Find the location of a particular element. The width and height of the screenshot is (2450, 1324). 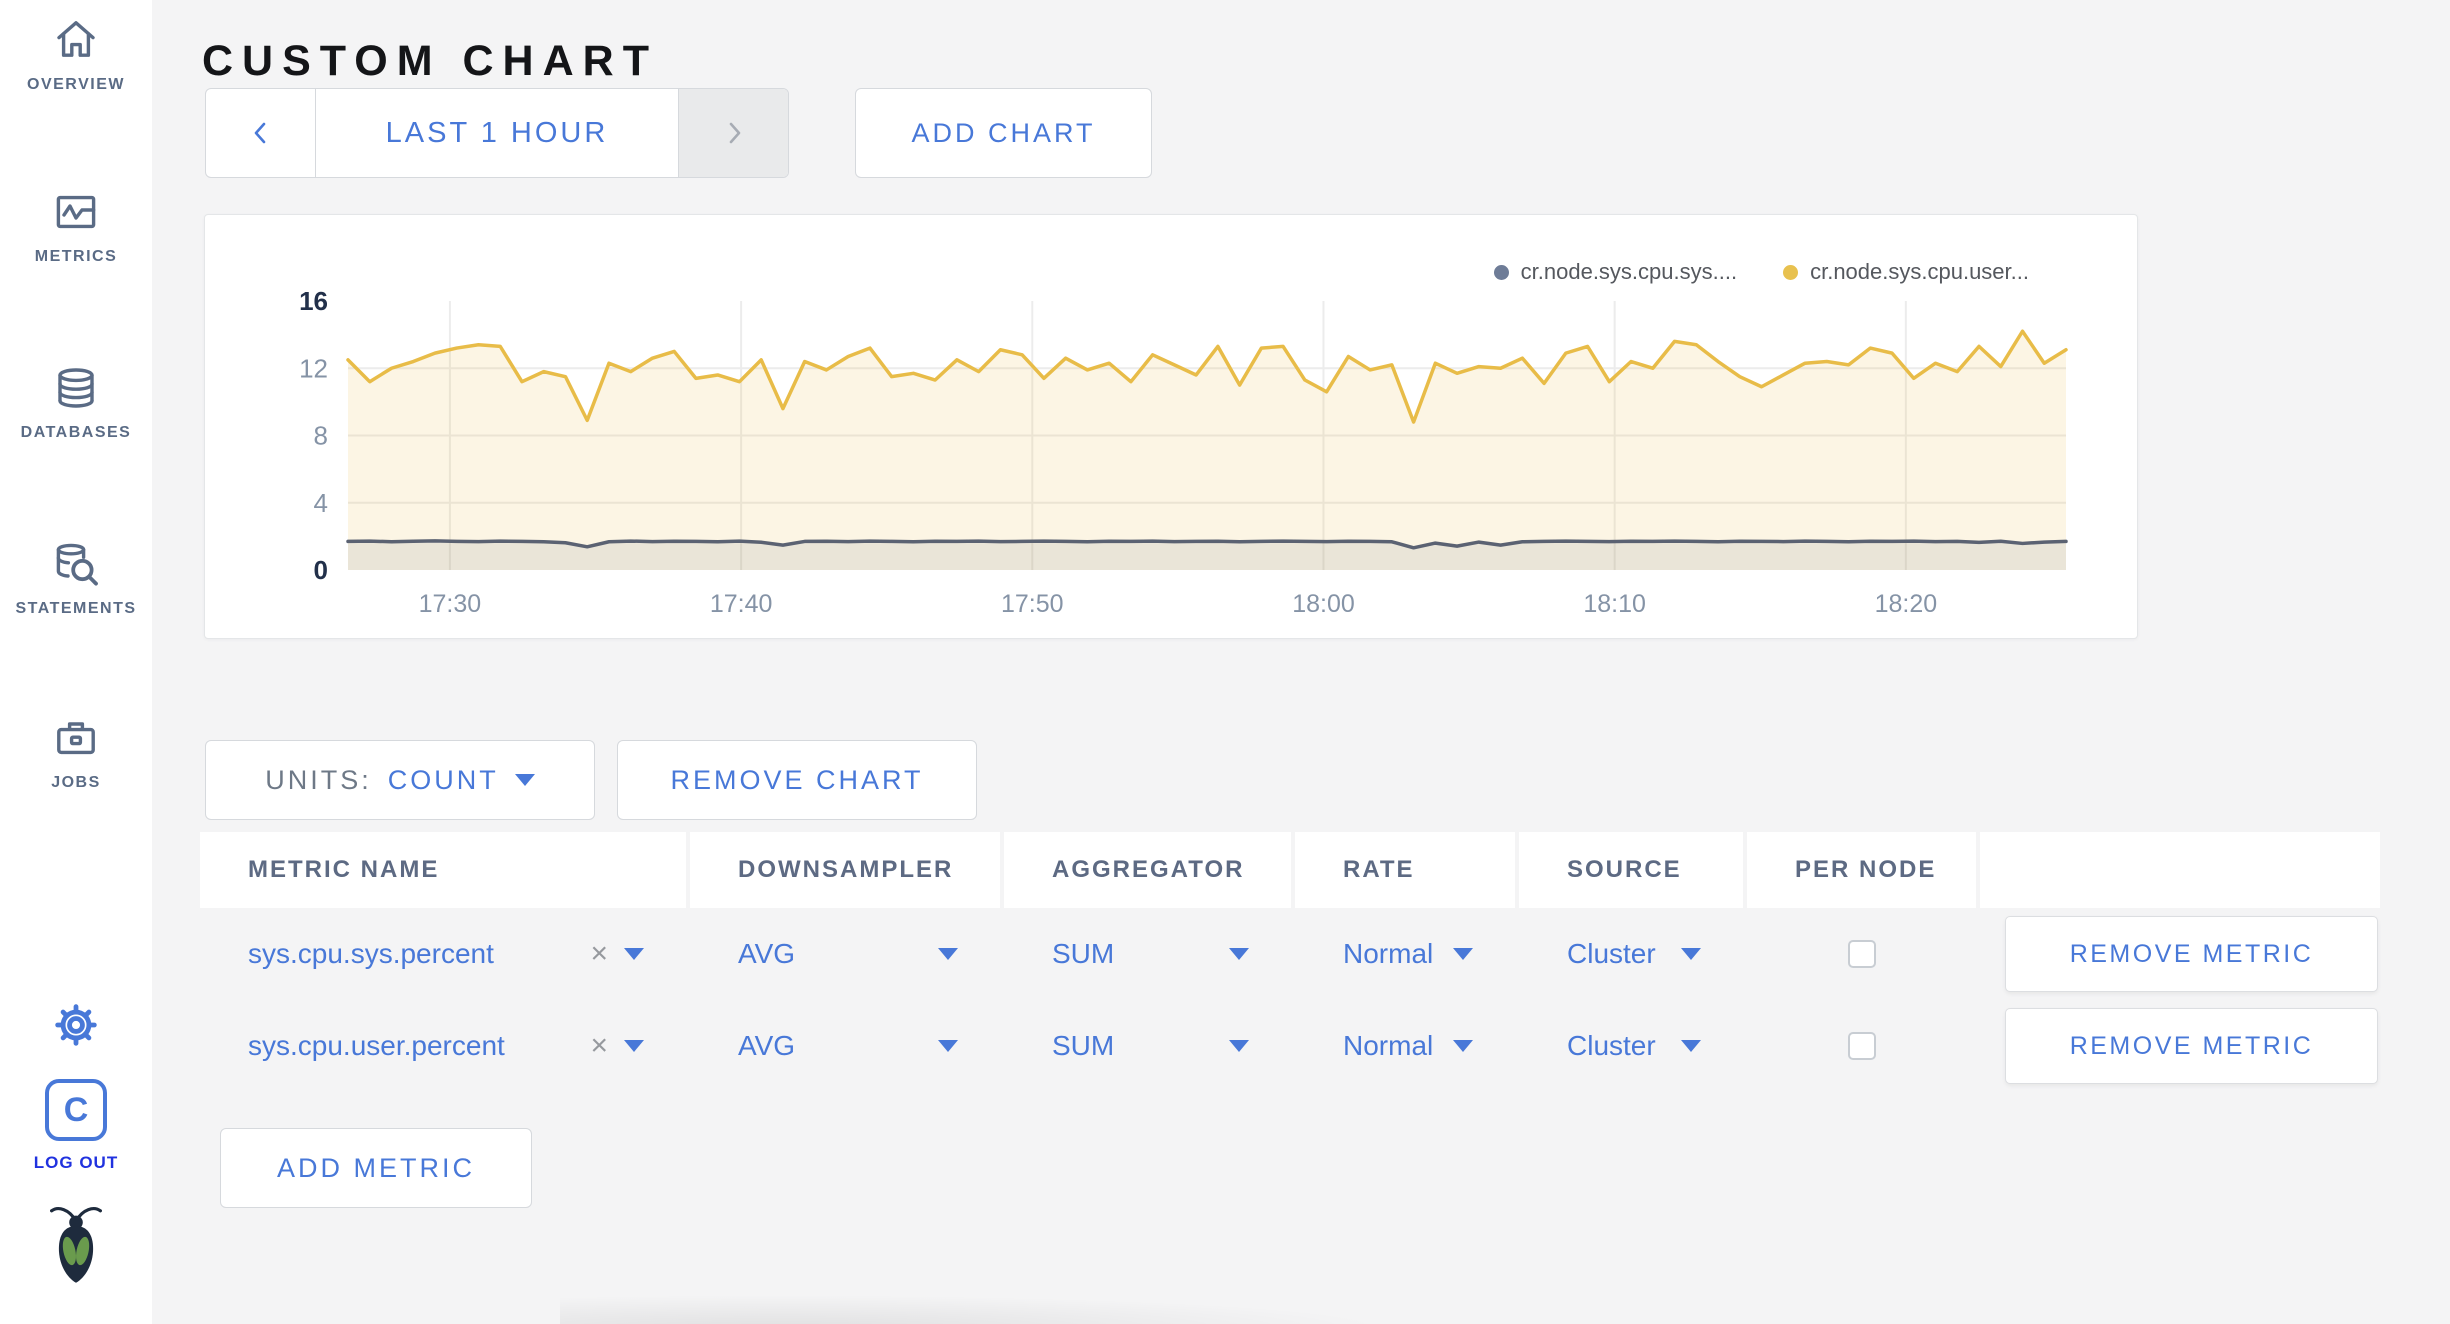

time-window-dropdown: LAST 1 HOUR is located at coordinates (497, 132).